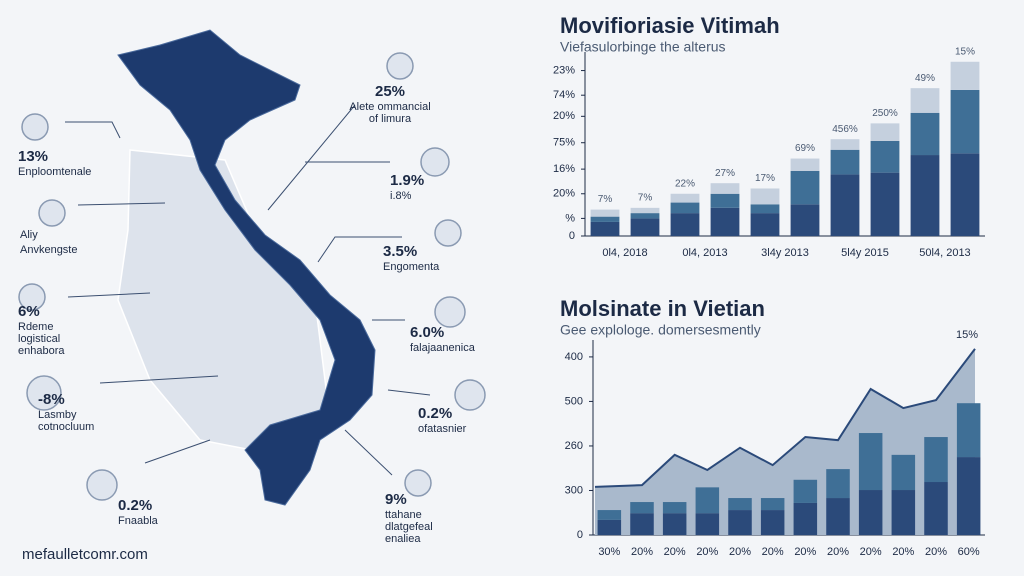 This screenshot has height=576, width=1024. I want to click on bar-annotation: 27%, so click(725, 173).